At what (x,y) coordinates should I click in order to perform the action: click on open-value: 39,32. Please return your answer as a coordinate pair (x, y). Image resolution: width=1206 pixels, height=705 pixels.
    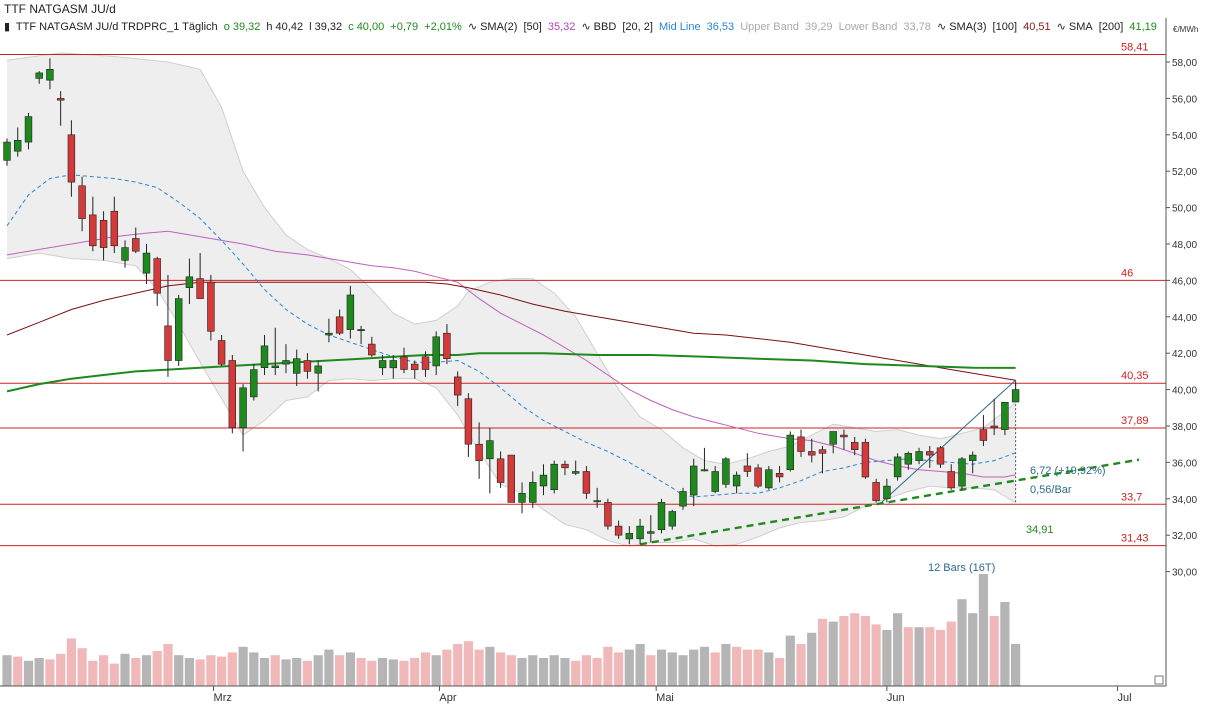
    Looking at the image, I should click on (246, 27).